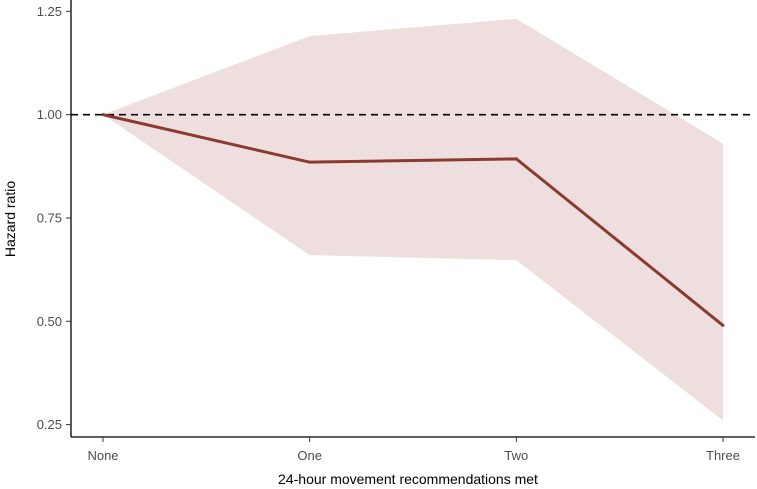 The image size is (757, 489). Describe the element at coordinates (49, 114) in the screenshot. I see `y-tick-label: 1.00` at that location.